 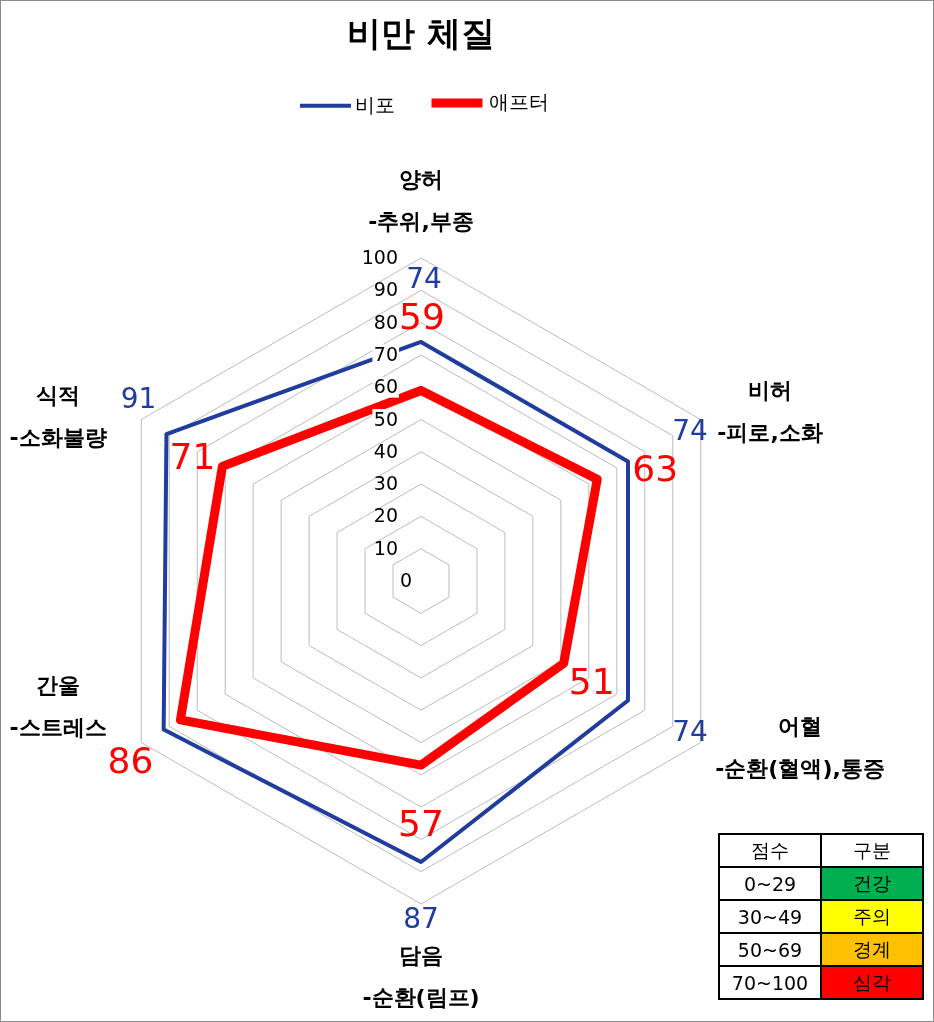 I want to click on data-label: 51, so click(x=591, y=682).